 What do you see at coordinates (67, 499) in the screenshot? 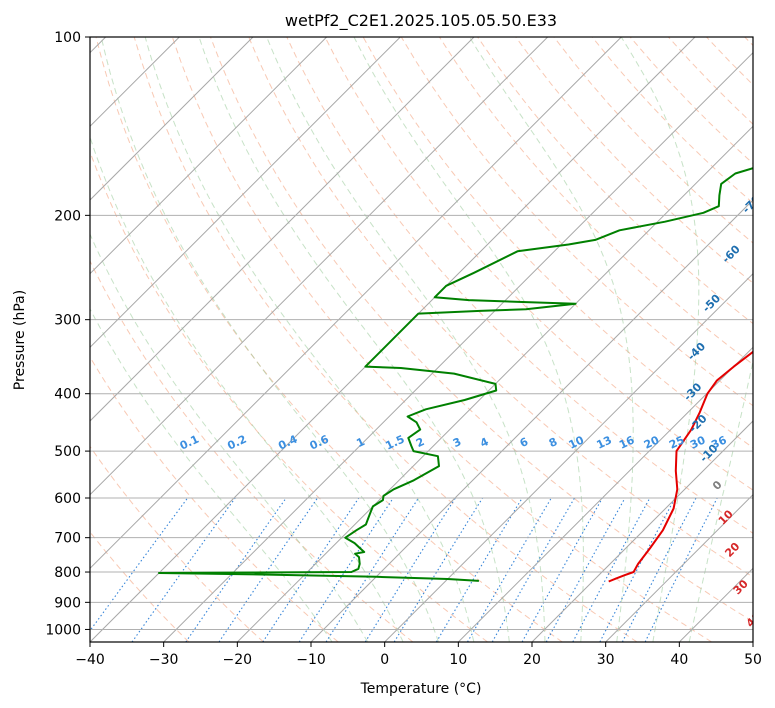
I see `y-tick-label: 600` at bounding box center [67, 499].